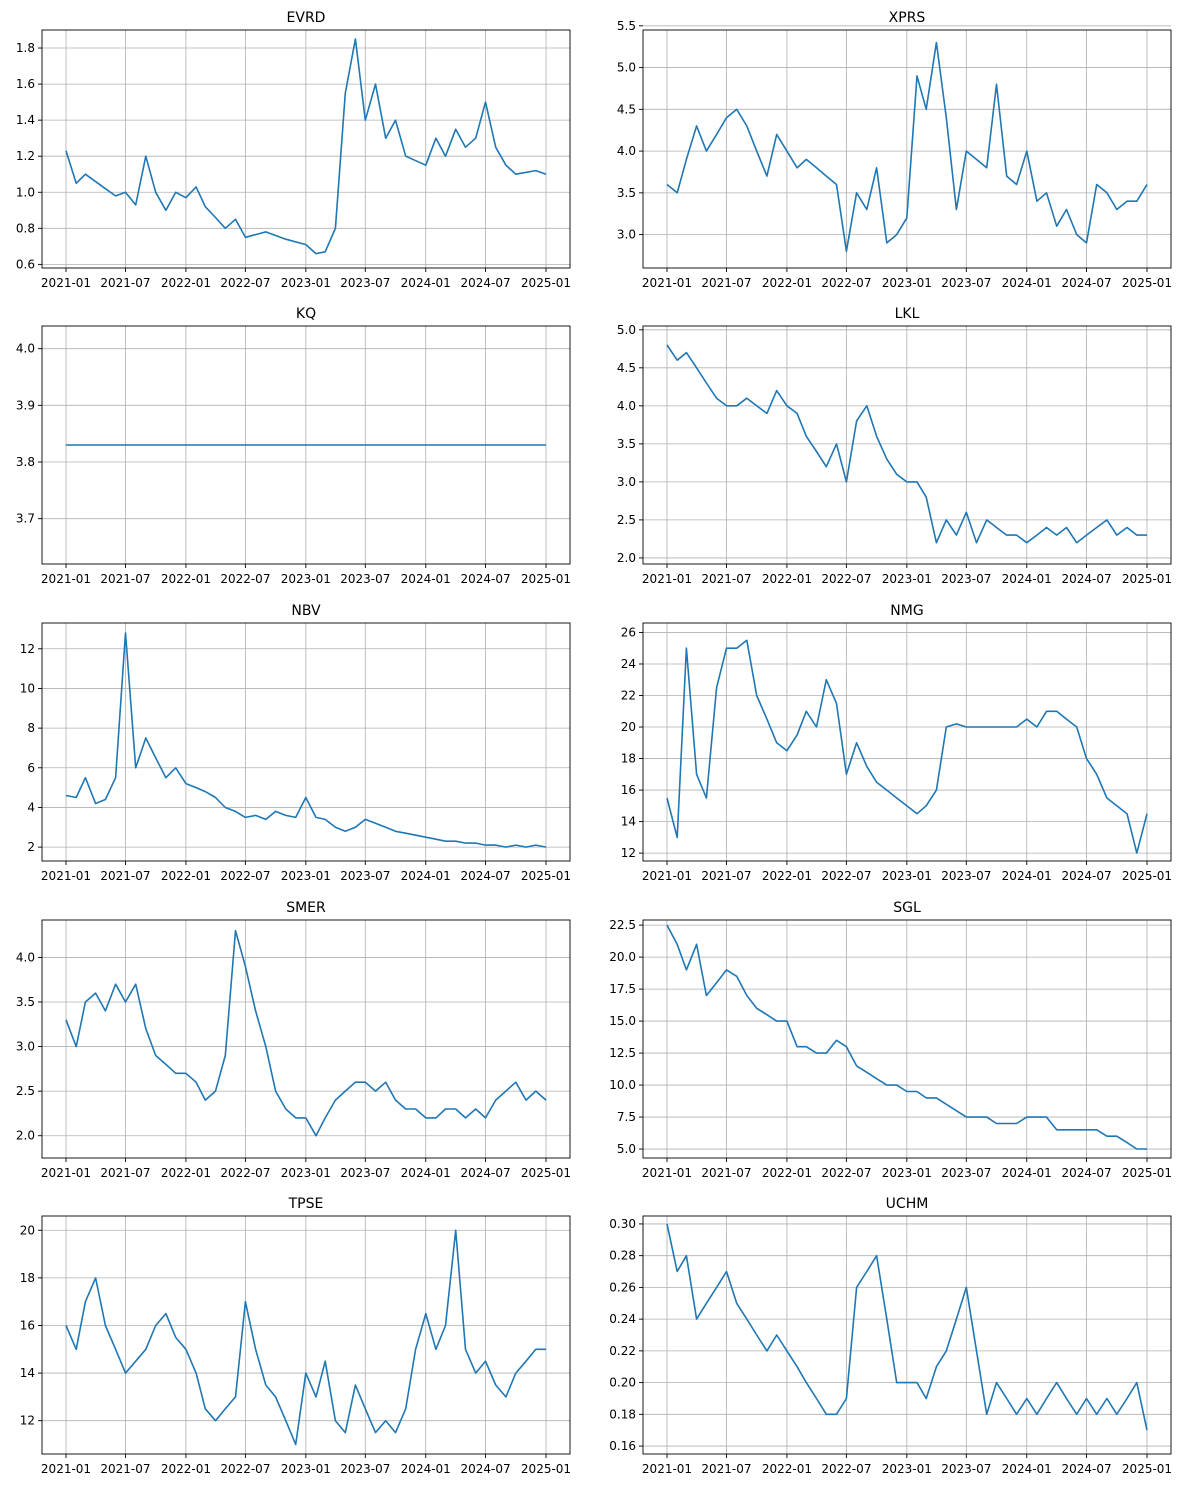 The width and height of the screenshot is (1185, 1489). I want to click on y-tick-label: 17.5, so click(622, 989).